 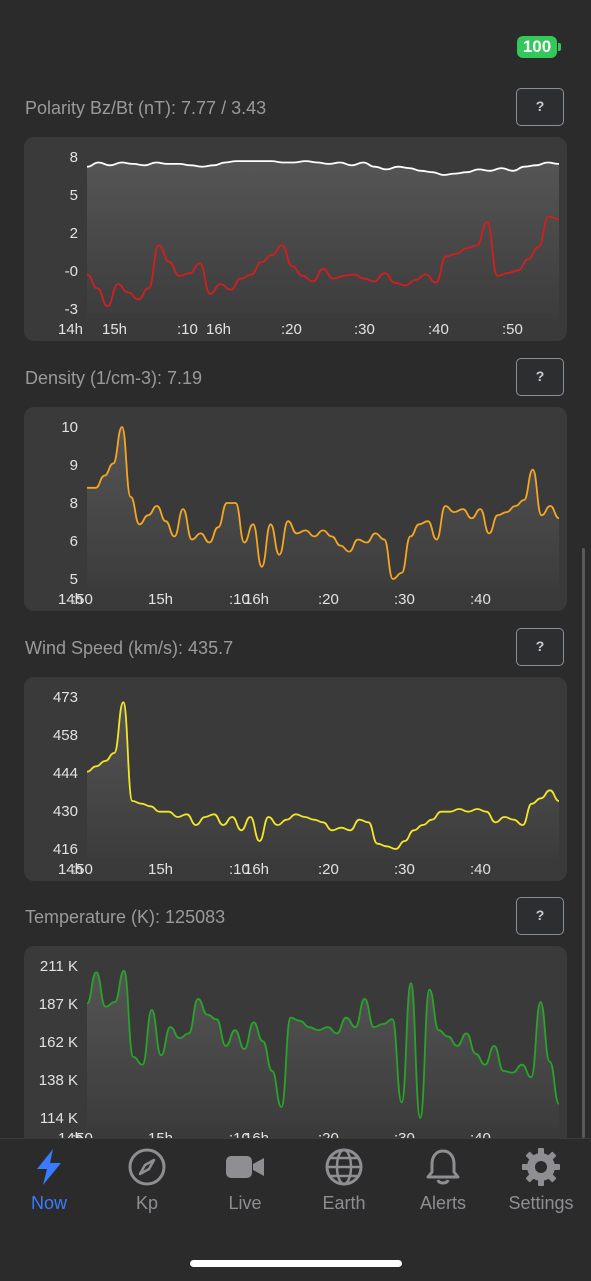 I want to click on tab-now: Now, so click(x=49, y=1187).